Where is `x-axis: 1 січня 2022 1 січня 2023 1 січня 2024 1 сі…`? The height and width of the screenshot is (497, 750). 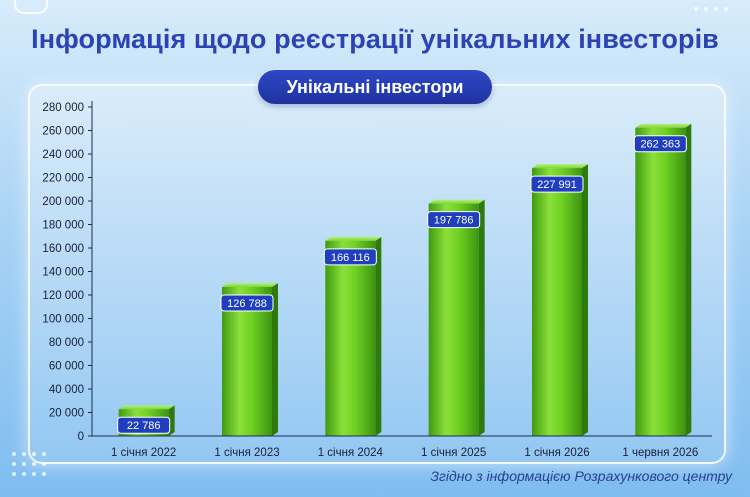 x-axis: 1 січня 2022 1 січня 2023 1 січня 2024 1 сі… is located at coordinates (402, 447).